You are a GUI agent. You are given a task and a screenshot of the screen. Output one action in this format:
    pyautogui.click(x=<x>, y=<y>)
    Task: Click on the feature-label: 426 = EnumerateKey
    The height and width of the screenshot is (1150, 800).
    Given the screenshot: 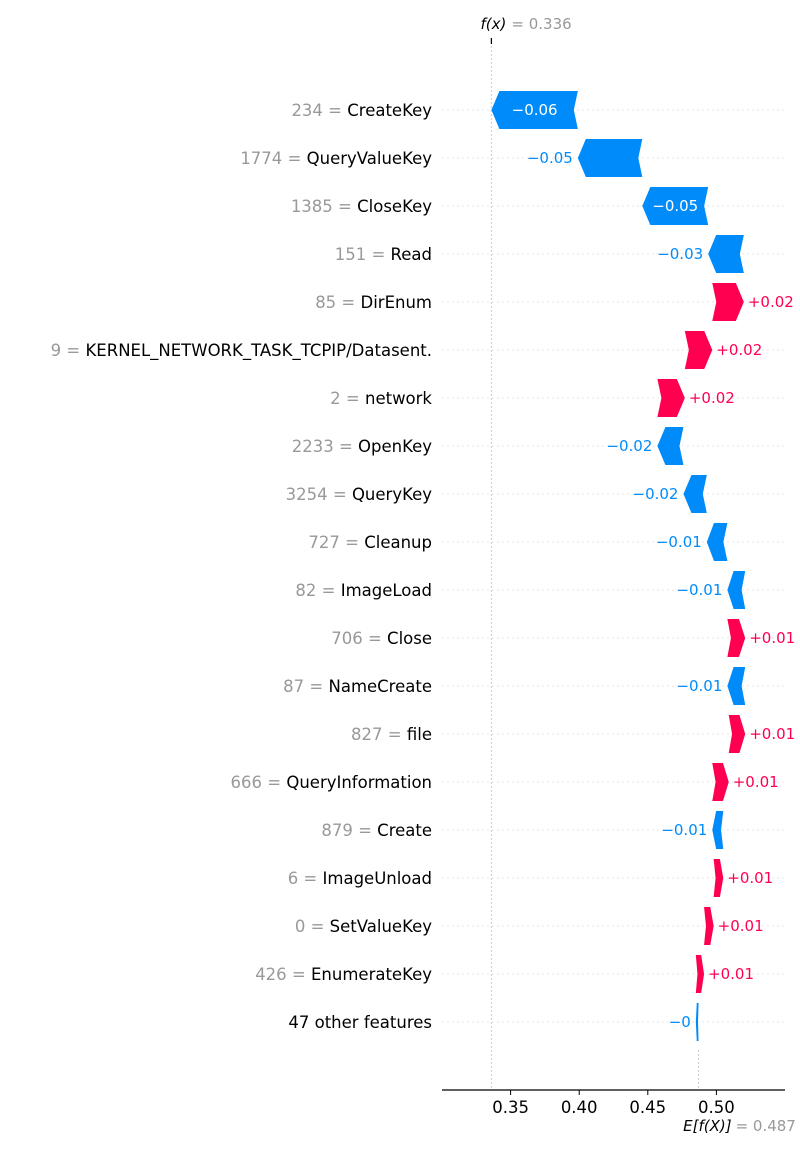 What is the action you would take?
    pyautogui.click(x=343, y=974)
    